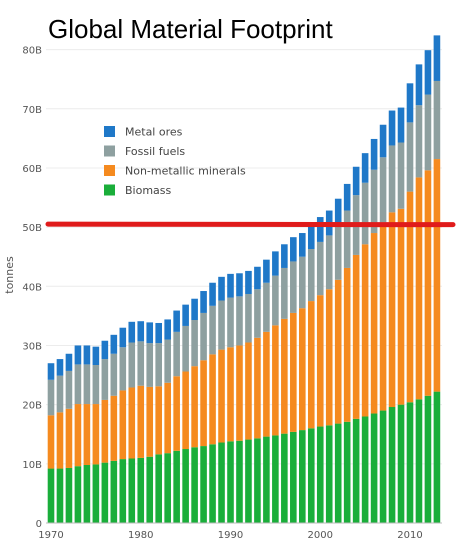  What do you see at coordinates (409, 535) in the screenshot?
I see `x-tick-label: 2010` at bounding box center [409, 535].